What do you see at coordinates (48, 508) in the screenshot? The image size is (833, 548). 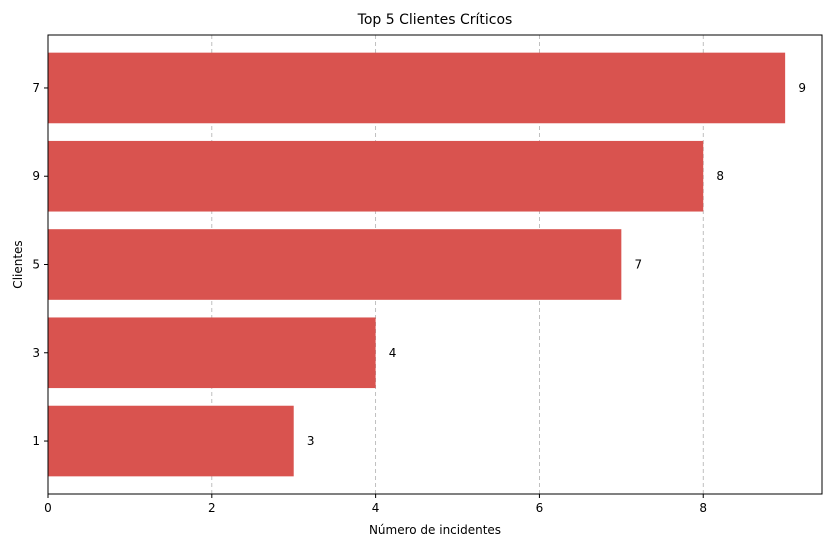 I see `x-tick-label: 0` at bounding box center [48, 508].